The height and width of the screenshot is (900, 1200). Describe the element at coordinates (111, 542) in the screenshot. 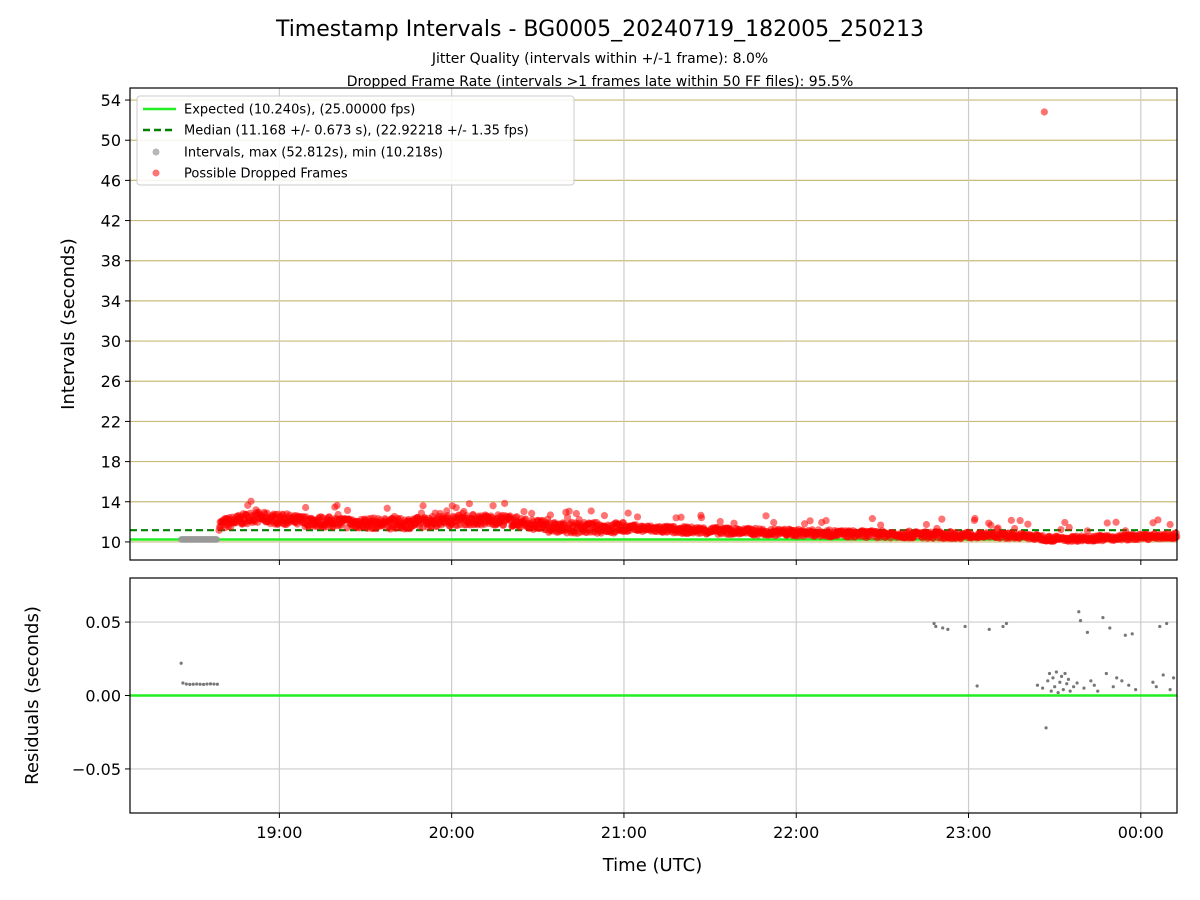

I see `intervals-ytick-label: 10` at that location.